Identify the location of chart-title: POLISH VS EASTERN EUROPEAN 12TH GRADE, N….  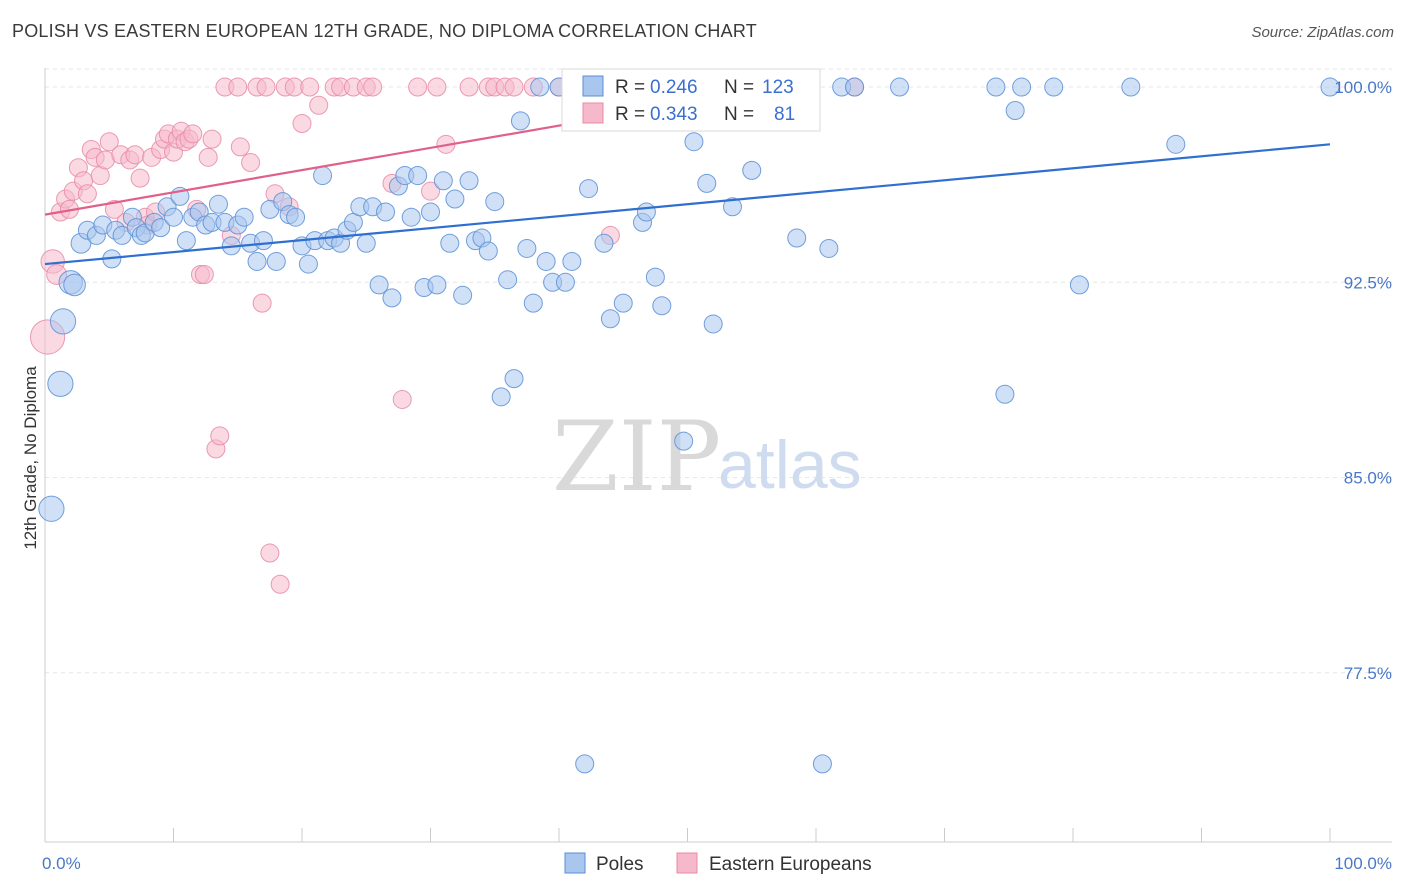
(384, 31).